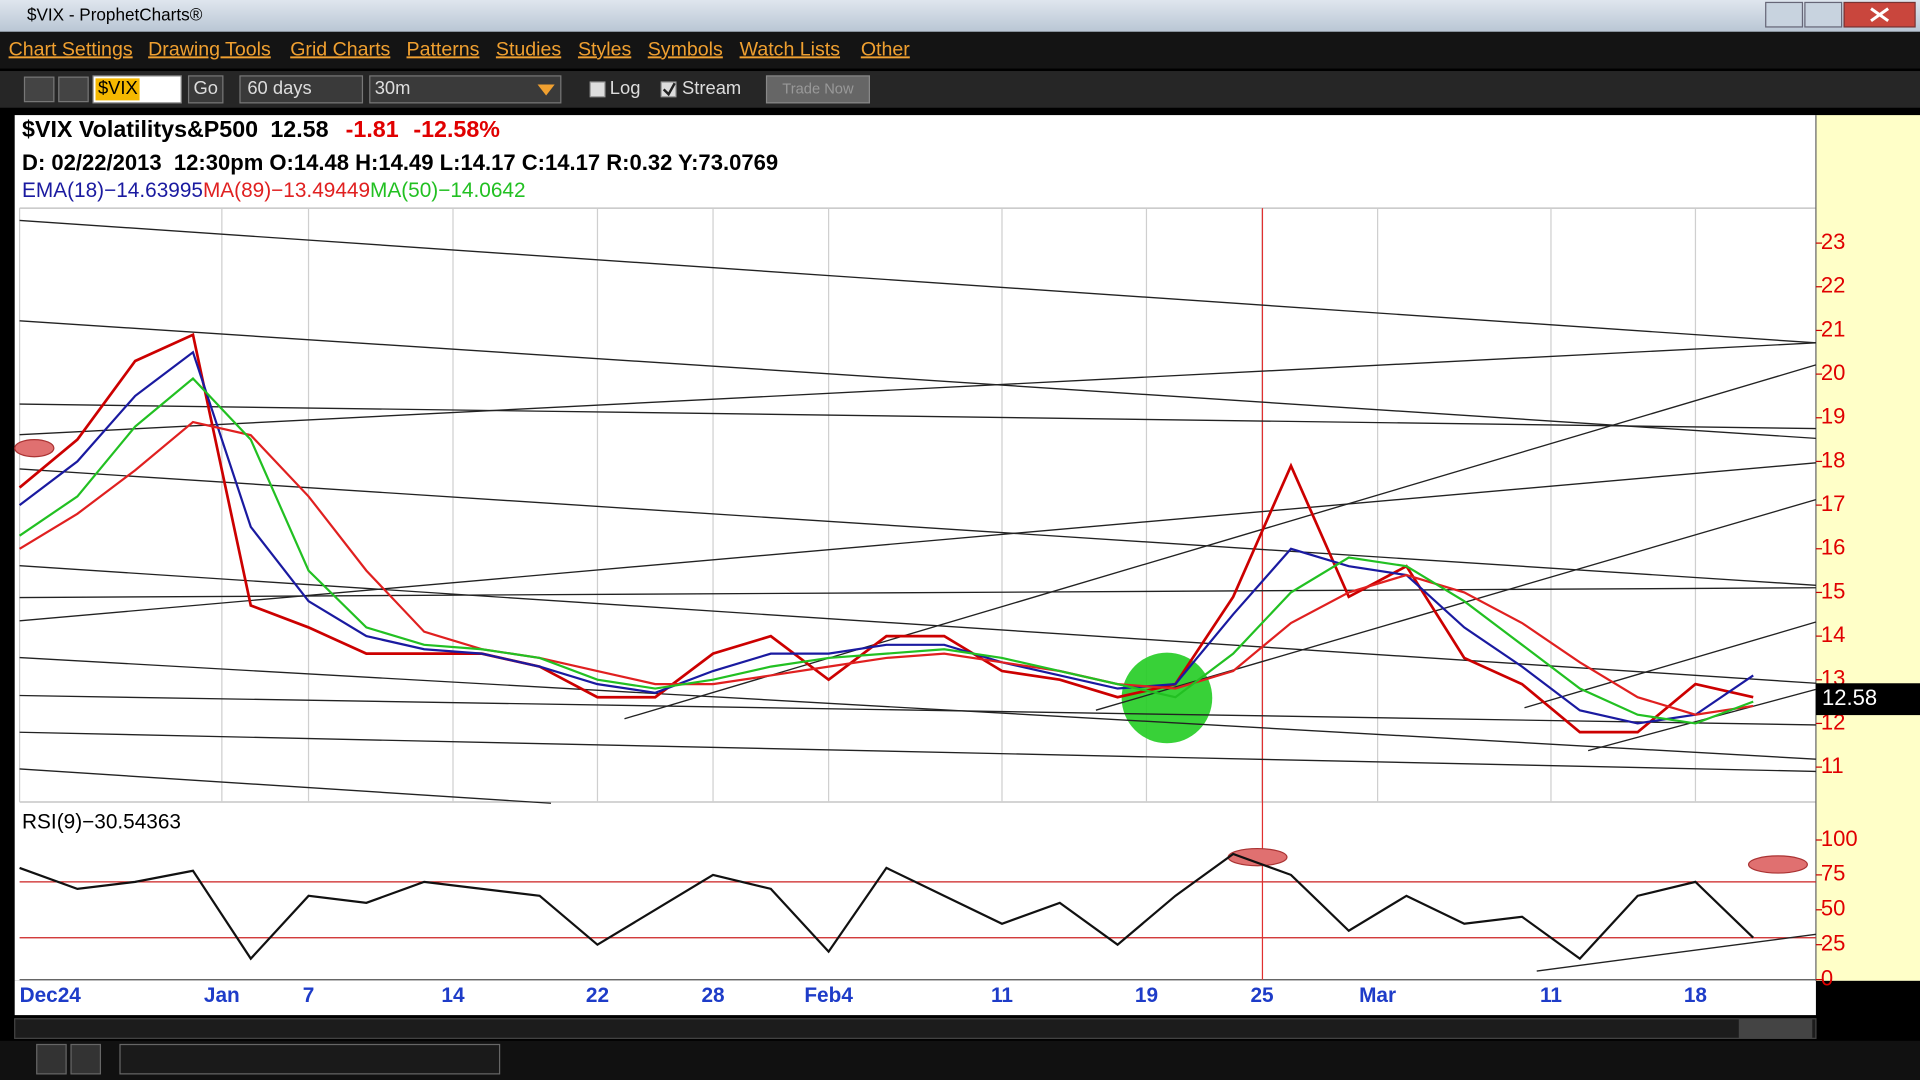 The width and height of the screenshot is (1920, 1080). I want to click on y-tick-label: 23, so click(1833, 241).